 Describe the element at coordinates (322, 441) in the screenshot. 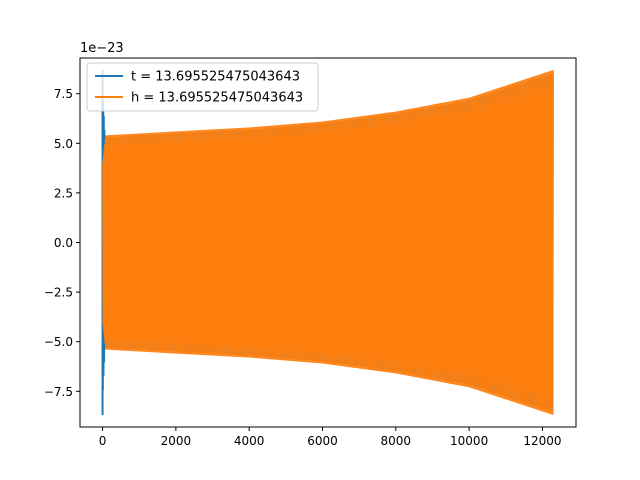

I see `x-tick-label: 6000` at that location.